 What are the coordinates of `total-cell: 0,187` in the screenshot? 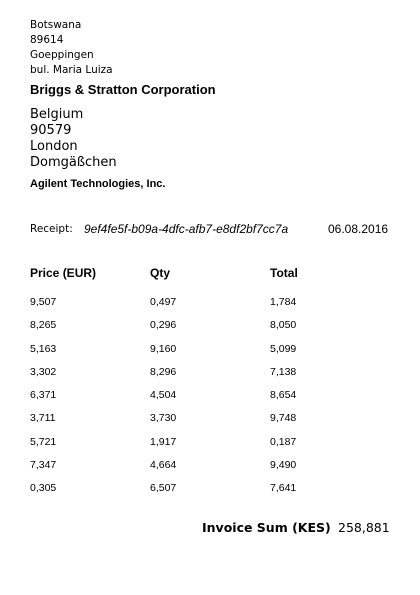 It's located at (283, 441).